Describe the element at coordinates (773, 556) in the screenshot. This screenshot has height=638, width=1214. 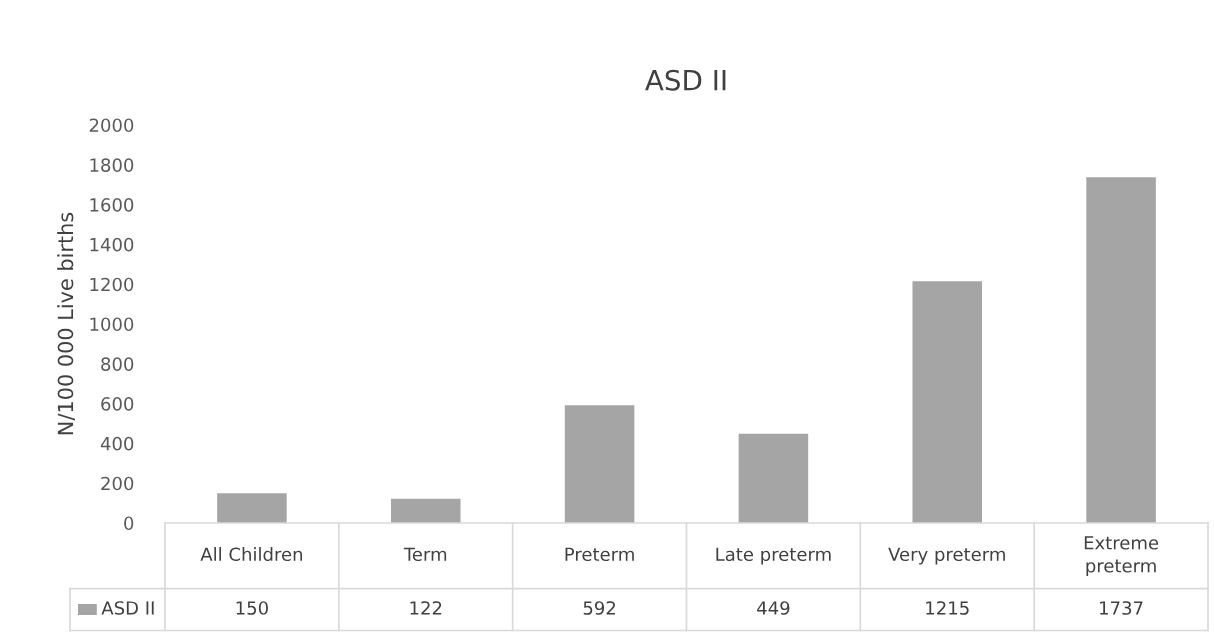
I see `x-tick-label: Late preterm` at that location.